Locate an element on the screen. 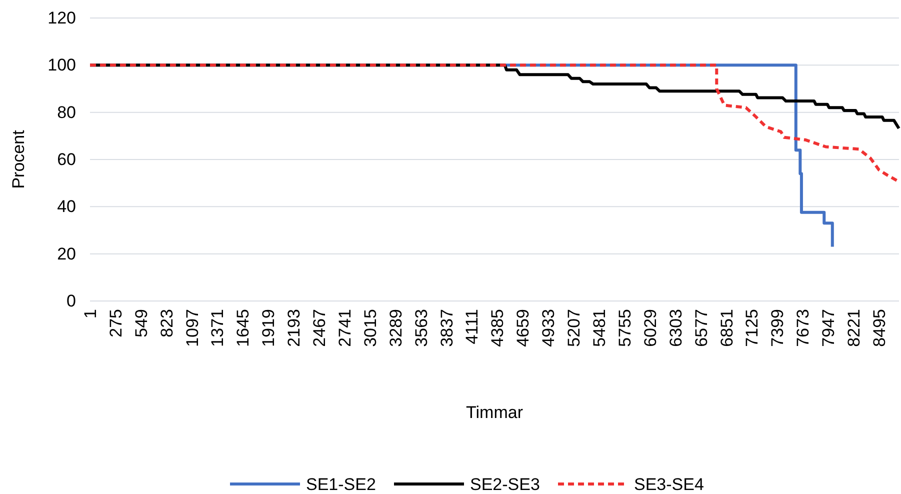 The image size is (901, 494). x-tick-label: 5481 is located at coordinates (599, 328).